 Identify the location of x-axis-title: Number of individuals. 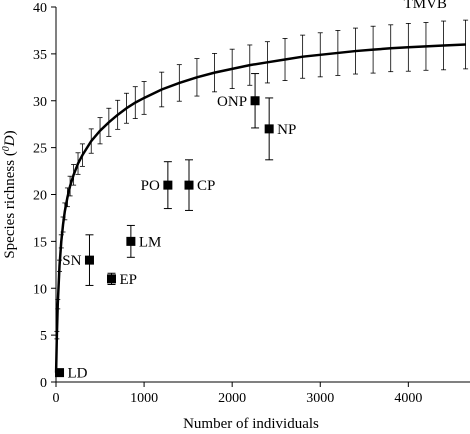
(251, 424).